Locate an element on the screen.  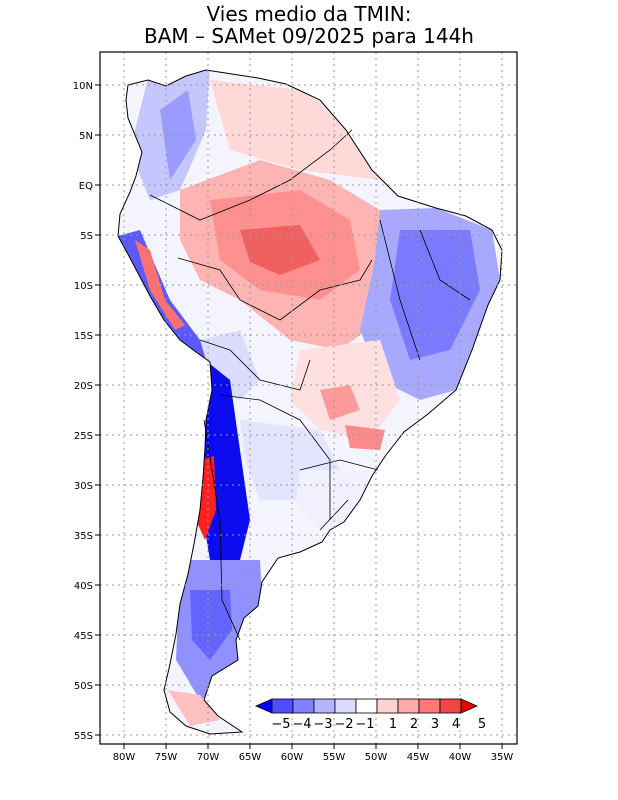
lon-label: 40W is located at coordinates (460, 757).